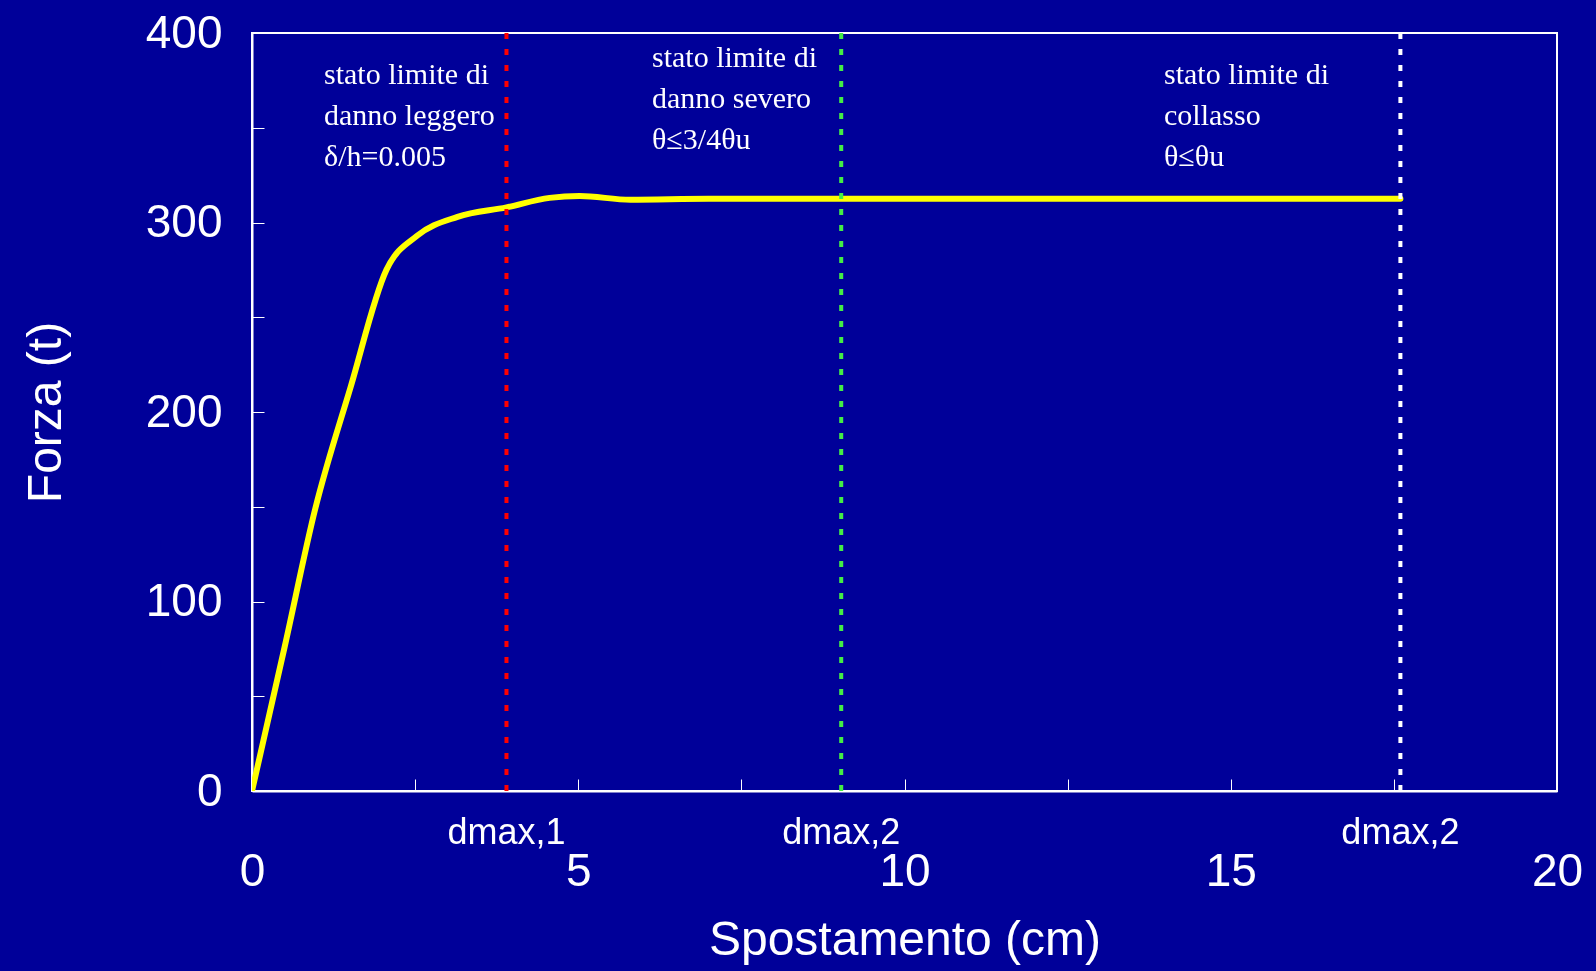 Image resolution: width=1596 pixels, height=971 pixels. What do you see at coordinates (1246, 114) in the screenshot?
I see `annotation: stato limite di collasso θ≤θu` at bounding box center [1246, 114].